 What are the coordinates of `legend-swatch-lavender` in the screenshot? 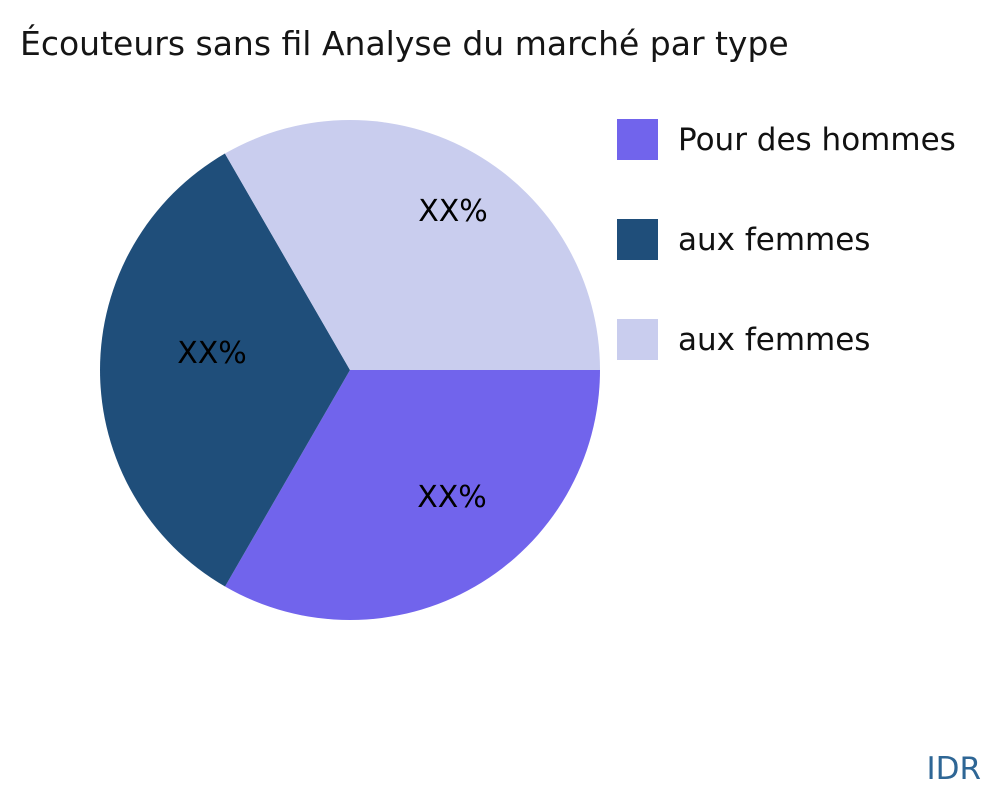 It's located at (637, 339).